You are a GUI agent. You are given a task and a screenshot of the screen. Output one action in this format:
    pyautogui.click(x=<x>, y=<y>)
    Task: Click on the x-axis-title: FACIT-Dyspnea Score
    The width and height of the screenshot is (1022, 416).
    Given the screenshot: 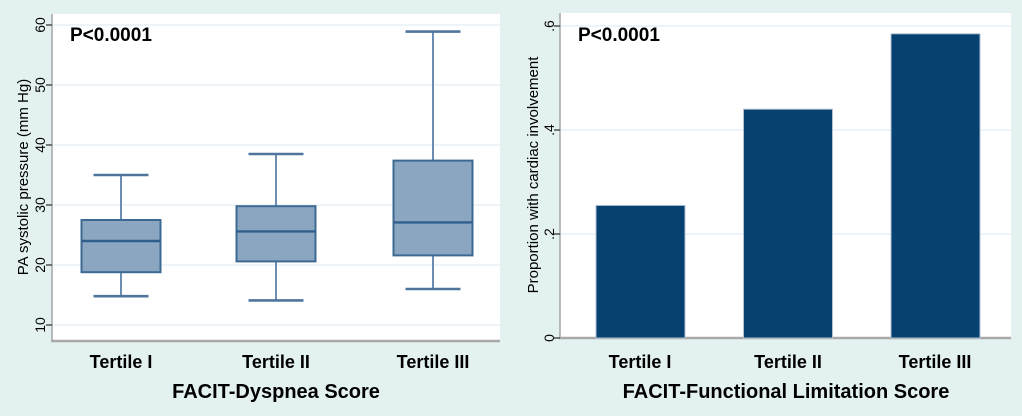 What is the action you would take?
    pyautogui.click(x=276, y=392)
    